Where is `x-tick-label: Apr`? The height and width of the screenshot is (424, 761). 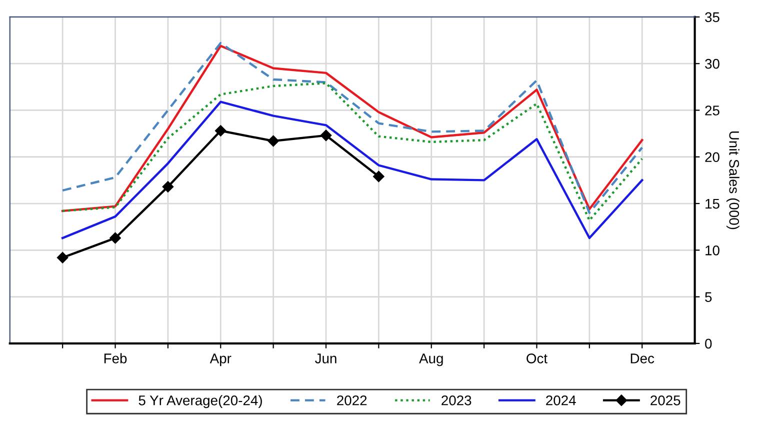 x-tick-label: Apr is located at coordinates (221, 360).